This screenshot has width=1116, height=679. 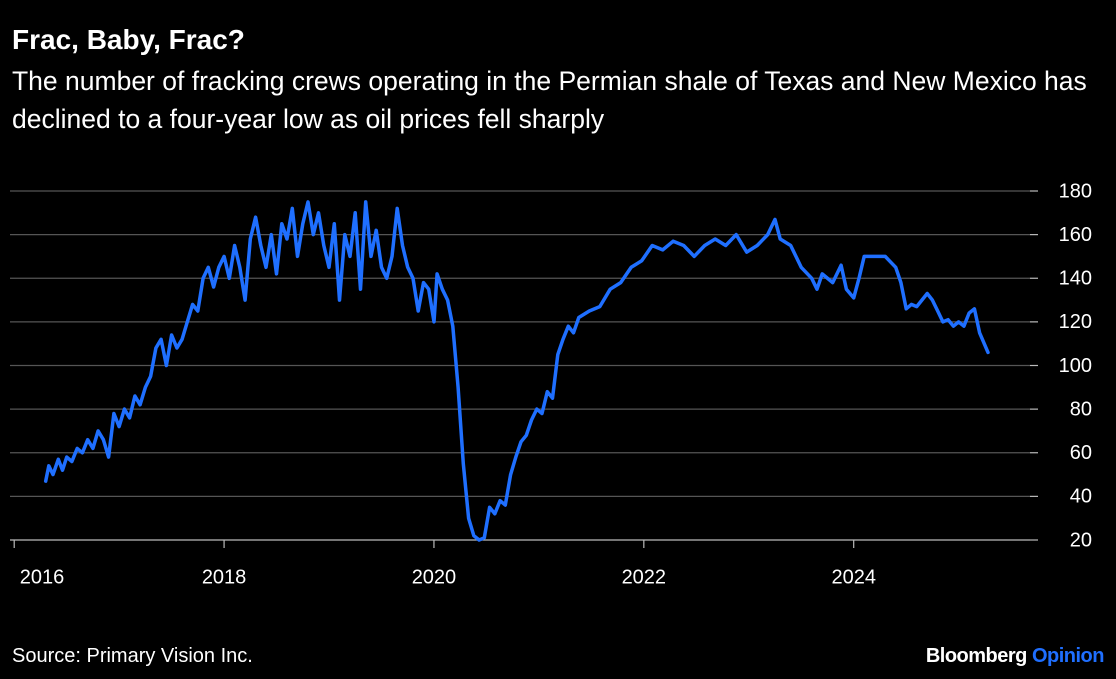 What do you see at coordinates (1068, 656) in the screenshot?
I see `brand-section: Opinion` at bounding box center [1068, 656].